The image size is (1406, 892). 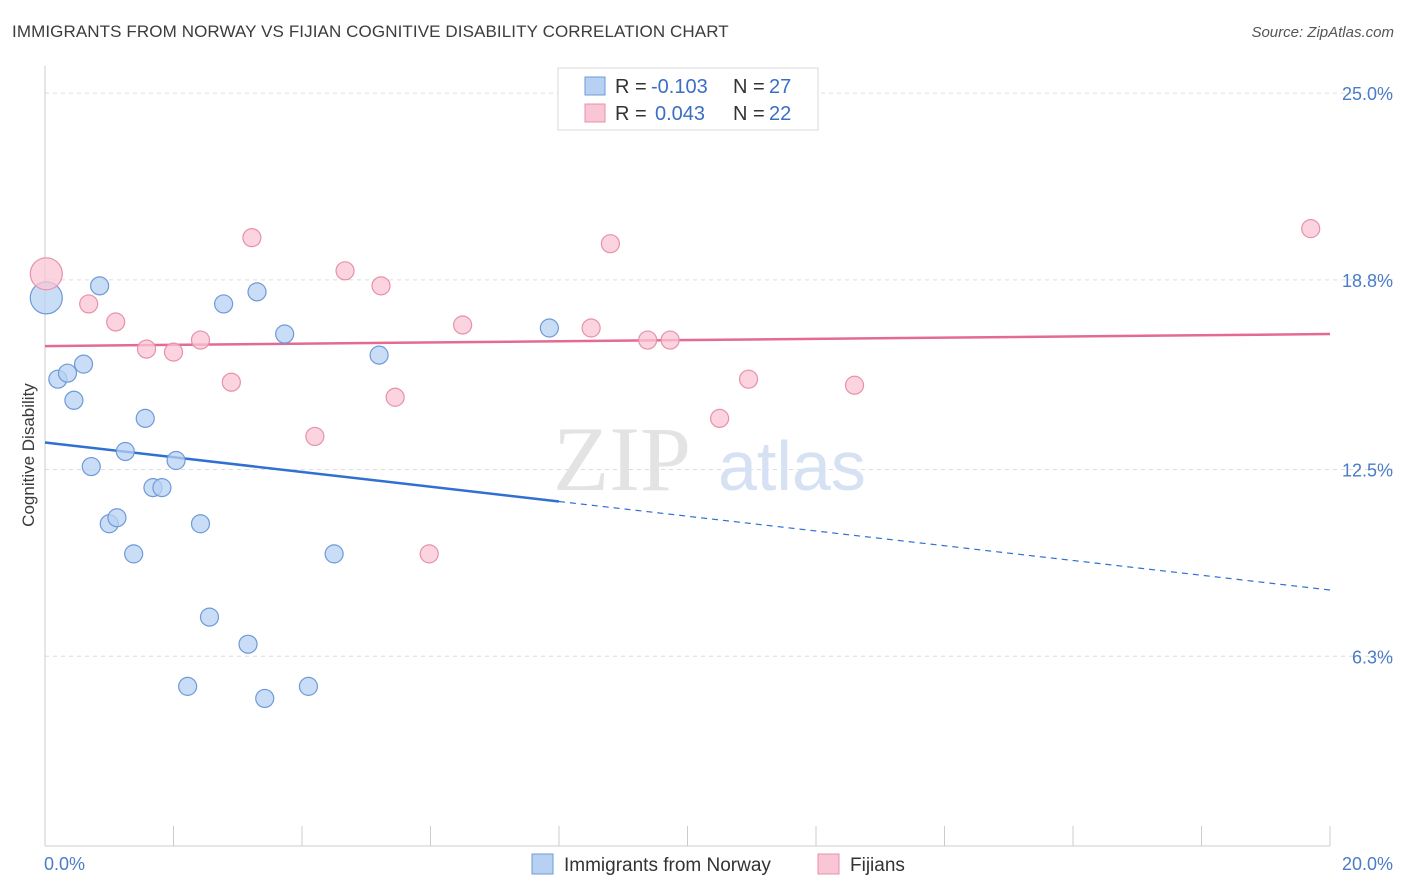 I want to click on bottom-legend-label-norway: Immigrants from Norway, so click(x=667, y=865).